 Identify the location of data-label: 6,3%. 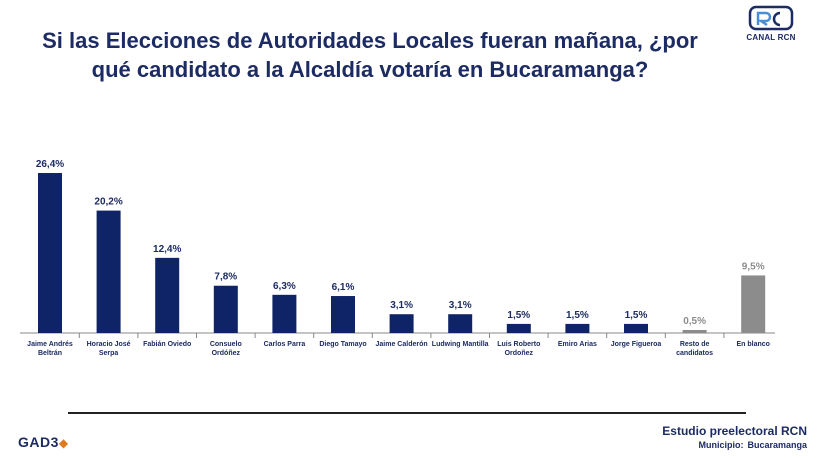
(284, 286).